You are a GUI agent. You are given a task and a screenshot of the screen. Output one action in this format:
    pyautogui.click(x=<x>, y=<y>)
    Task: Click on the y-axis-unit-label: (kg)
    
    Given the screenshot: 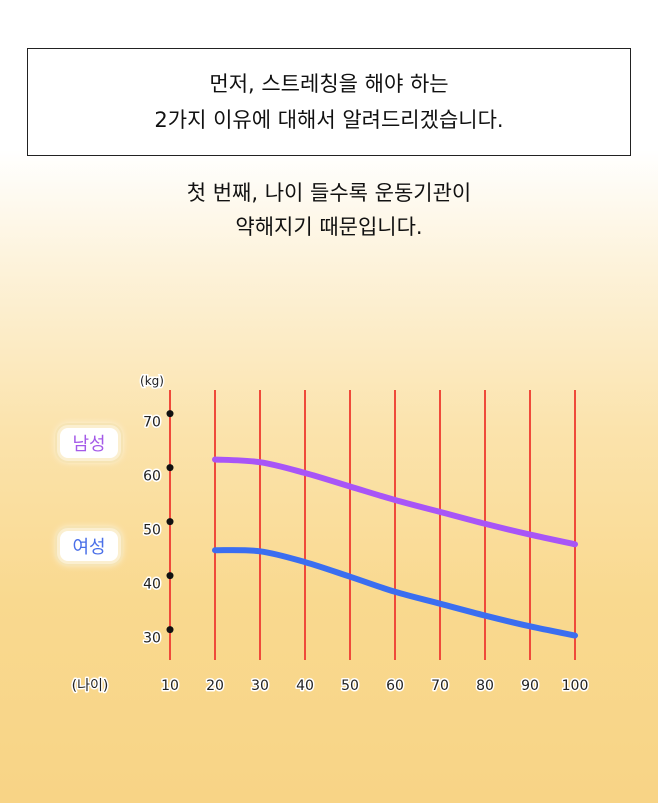 What is the action you would take?
    pyautogui.click(x=152, y=381)
    